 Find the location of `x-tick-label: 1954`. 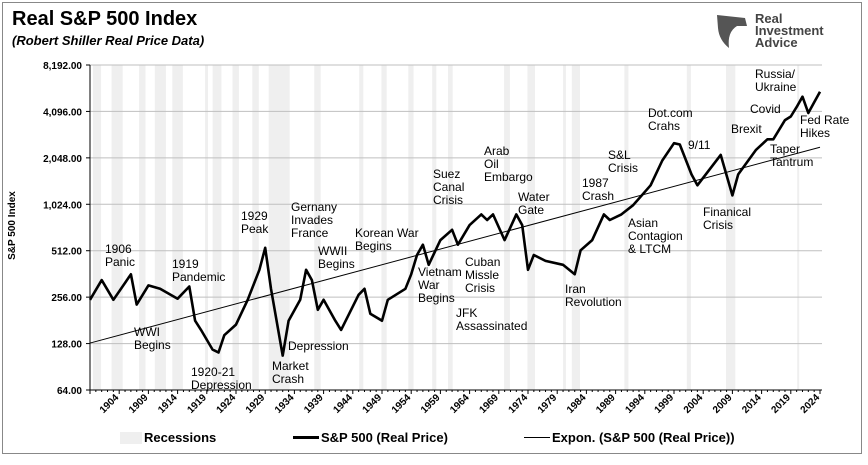

x-tick-label: 1954 is located at coordinates (402, 404).